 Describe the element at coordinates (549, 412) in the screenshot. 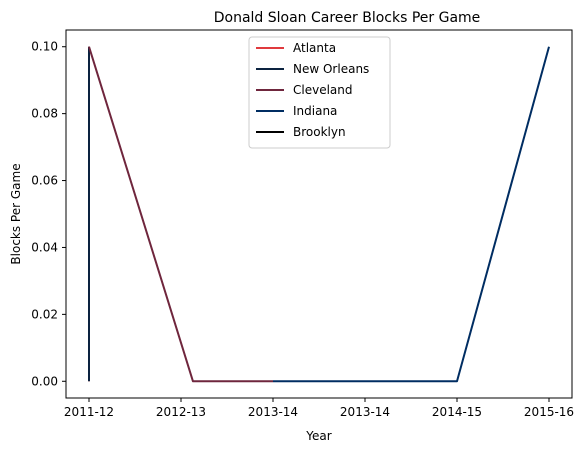

I see `x-tick-label-5: 2015-16` at that location.